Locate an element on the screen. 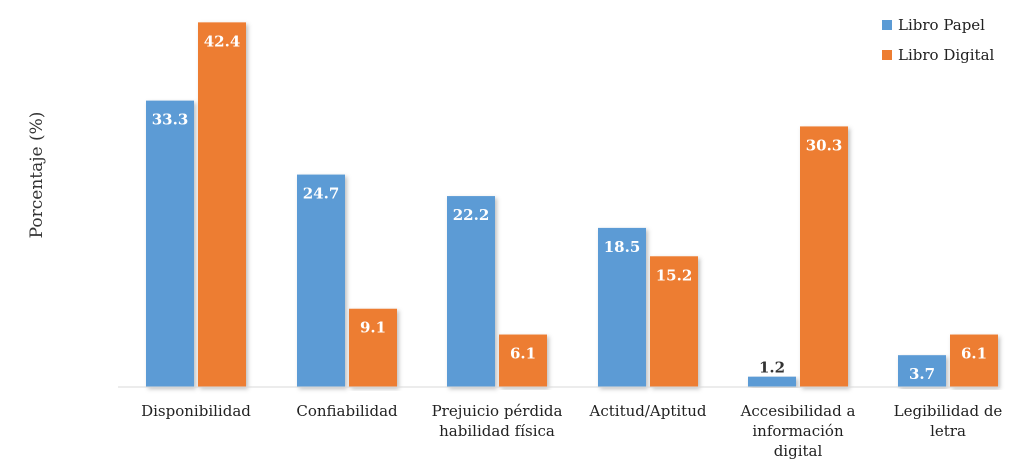 The image size is (1016, 474). legend-swatch-digital is located at coordinates (887, 55).